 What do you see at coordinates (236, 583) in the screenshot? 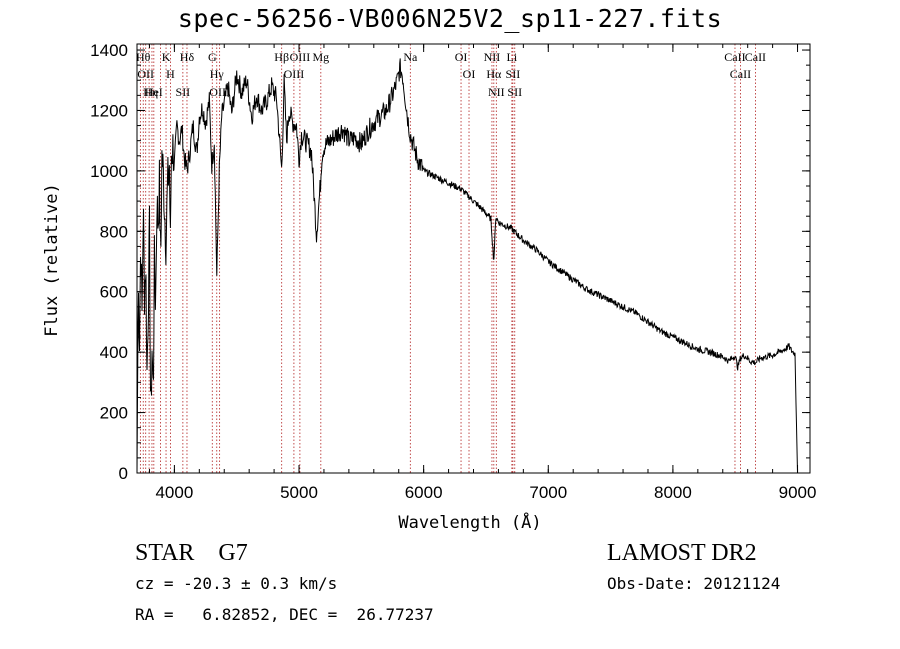
I see `redshift-line: cz = -20.3 ± 0.3 km/s` at bounding box center [236, 583].